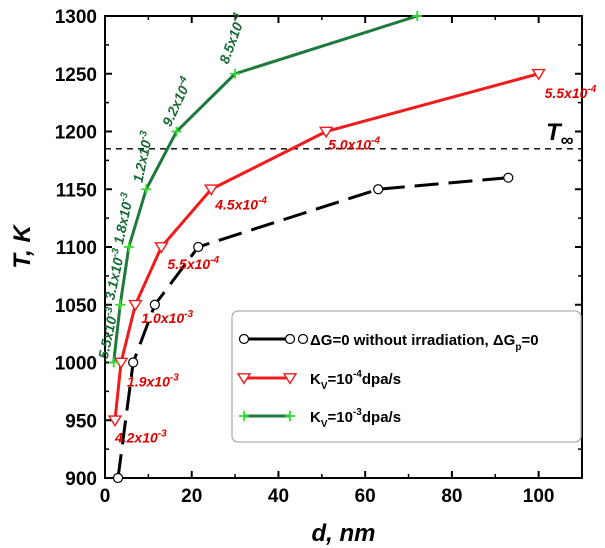  What do you see at coordinates (141, 160) in the screenshot?
I see `label-base: 1.2x10` at bounding box center [141, 160].